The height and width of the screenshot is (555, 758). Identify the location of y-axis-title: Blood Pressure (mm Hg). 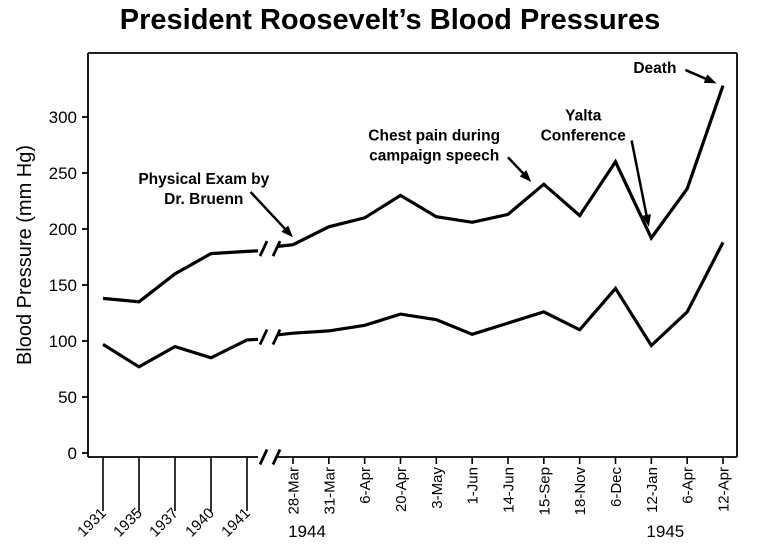
(25, 255).